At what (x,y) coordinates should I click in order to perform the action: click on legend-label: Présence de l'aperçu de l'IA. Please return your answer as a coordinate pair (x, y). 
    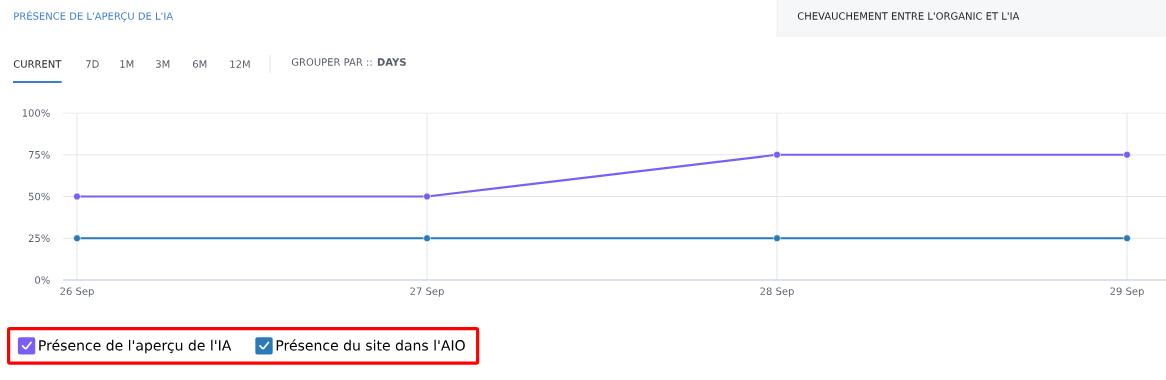
    Looking at the image, I should click on (135, 346).